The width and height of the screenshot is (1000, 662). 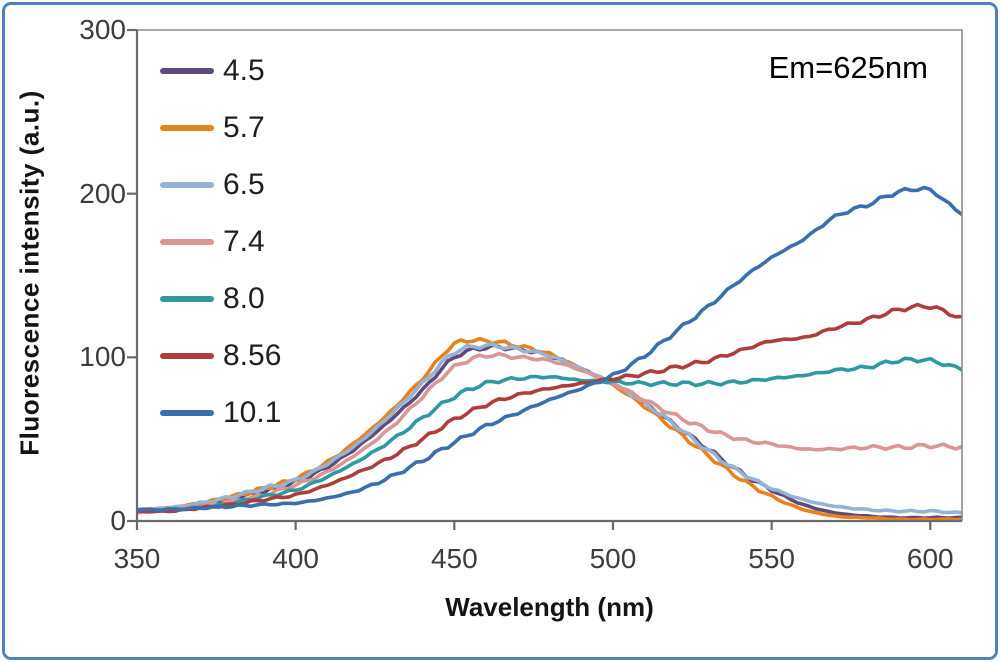 What do you see at coordinates (244, 127) in the screenshot?
I see `legend-label: 5.7` at bounding box center [244, 127].